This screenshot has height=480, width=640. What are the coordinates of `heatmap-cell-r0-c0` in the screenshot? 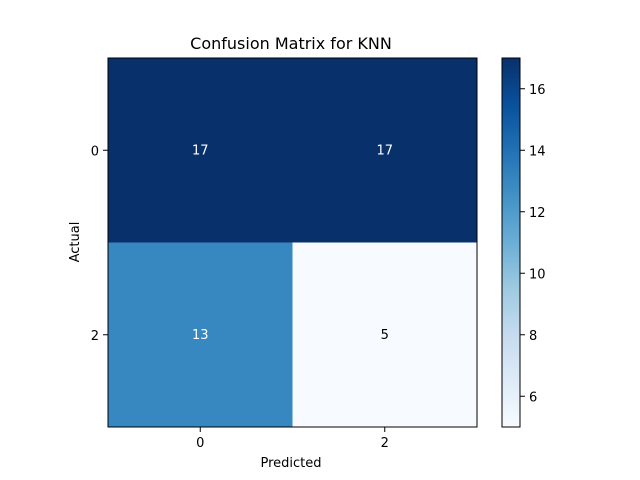 It's located at (200, 150).